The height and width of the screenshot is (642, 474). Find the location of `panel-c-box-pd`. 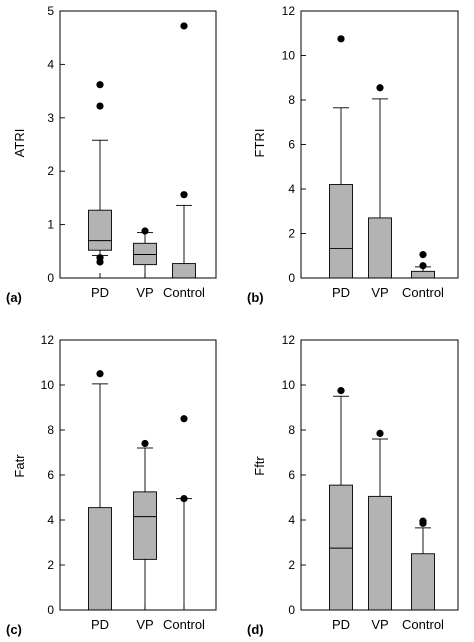

panel-c-box-pd is located at coordinates (100, 490).